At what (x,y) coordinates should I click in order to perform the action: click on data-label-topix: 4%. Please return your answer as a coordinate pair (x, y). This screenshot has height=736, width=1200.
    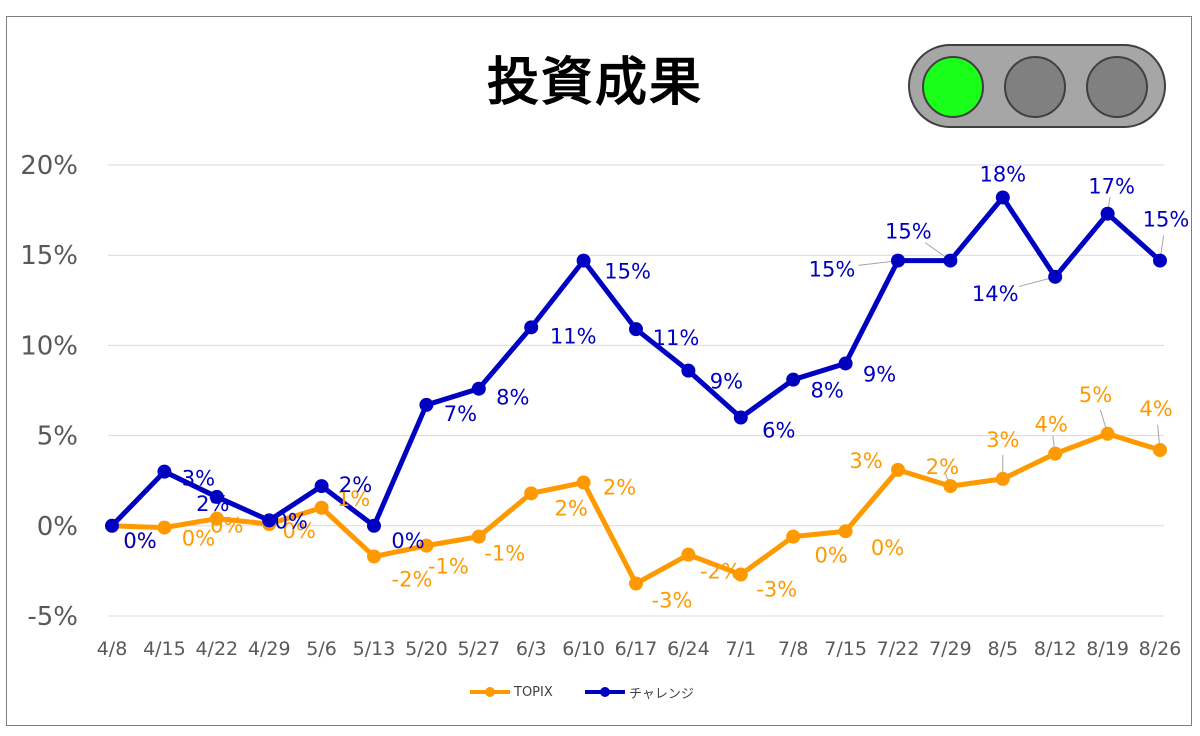
    Looking at the image, I should click on (1051, 425).